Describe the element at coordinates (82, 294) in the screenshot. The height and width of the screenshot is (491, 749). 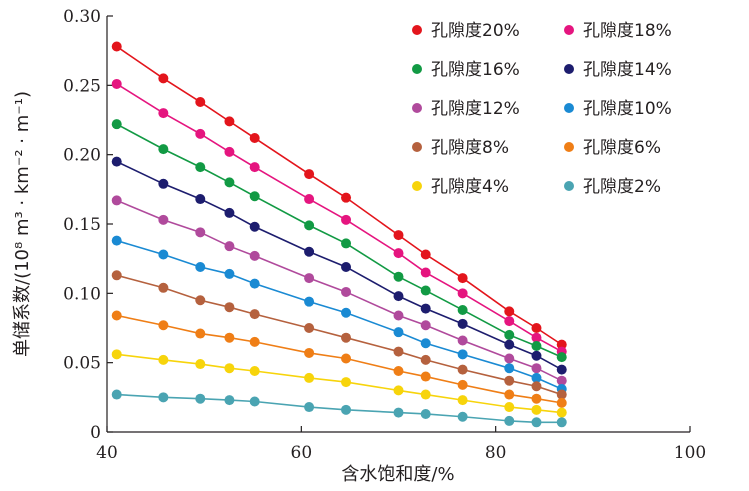
I see `y-tick-label: 0.10` at that location.